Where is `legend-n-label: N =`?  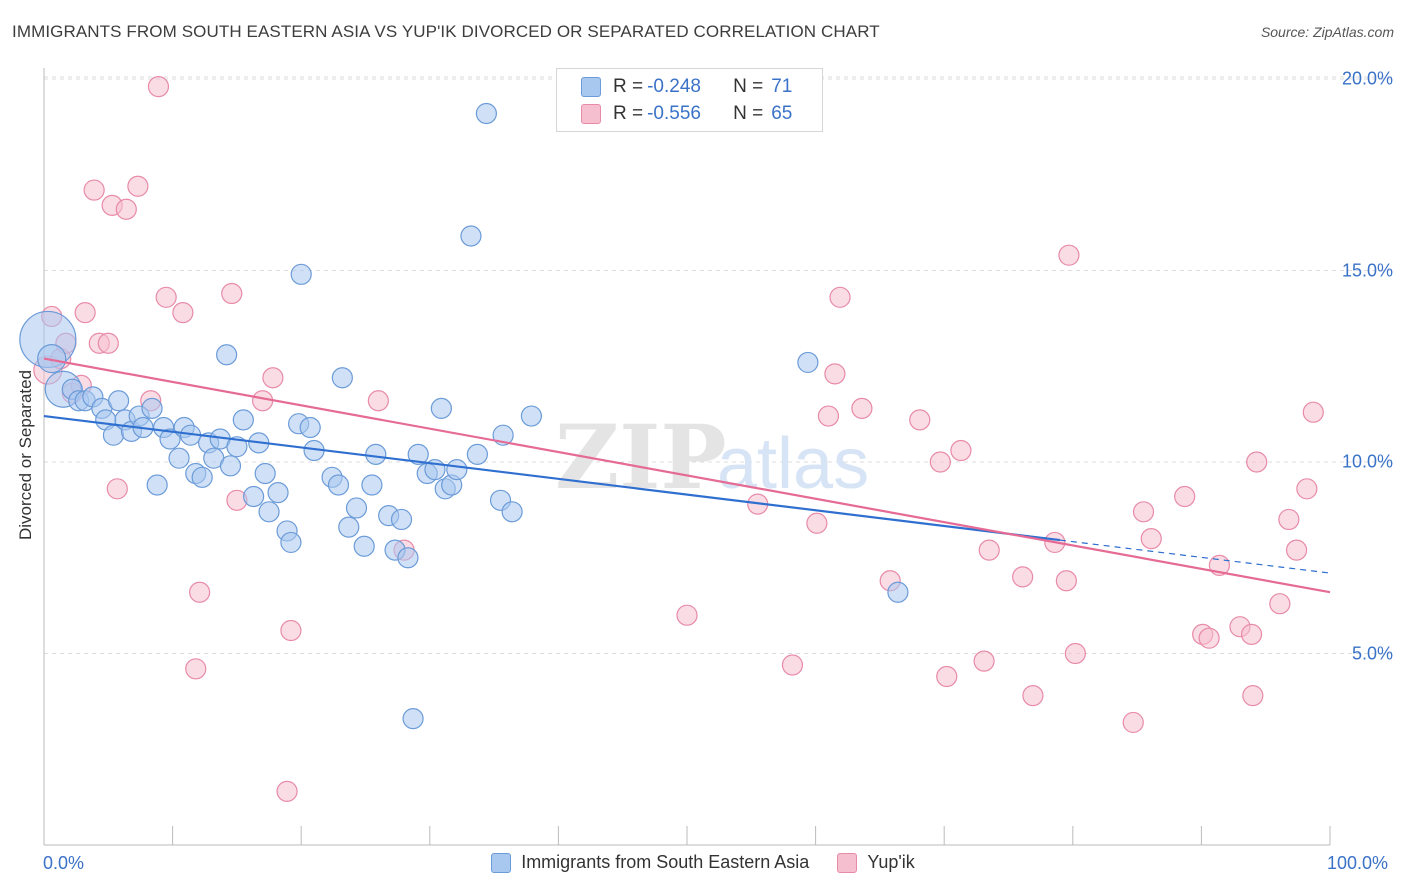
legend-n-label: N = is located at coordinates (748, 113).